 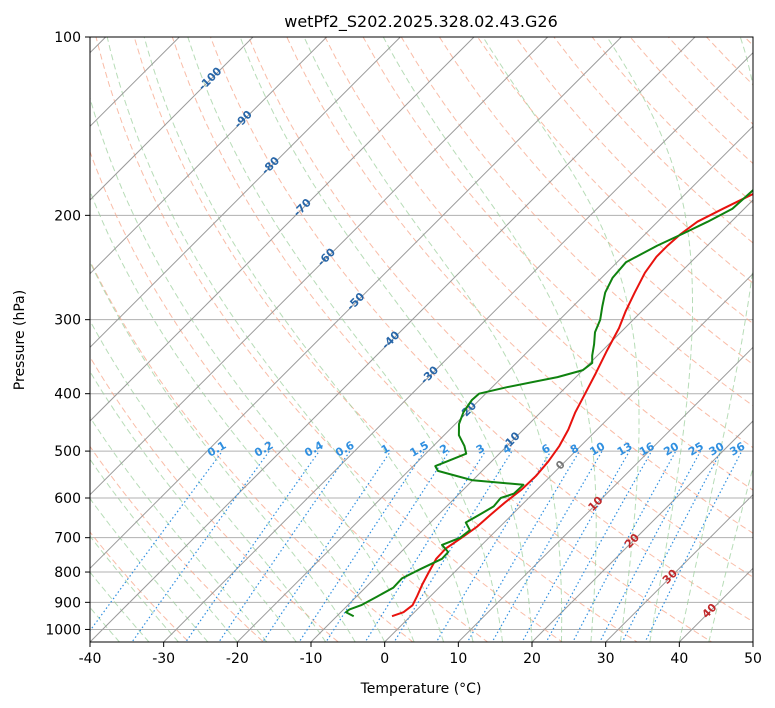 What do you see at coordinates (420, 654) in the screenshot?
I see `x-axis-ticks: -40 -30 -20 -10 0 10 20 30 40 50` at bounding box center [420, 654].